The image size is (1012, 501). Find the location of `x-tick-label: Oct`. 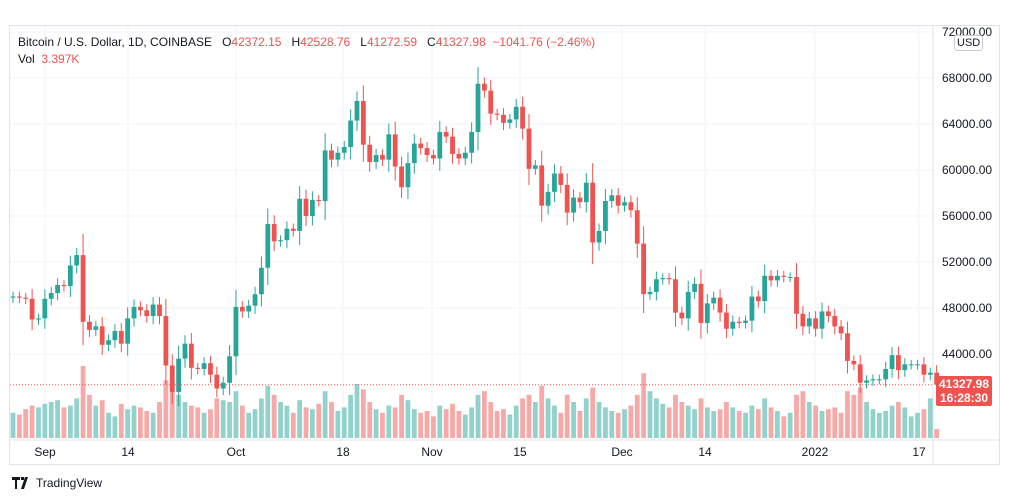

x-tick-label: Oct is located at coordinates (236, 452).